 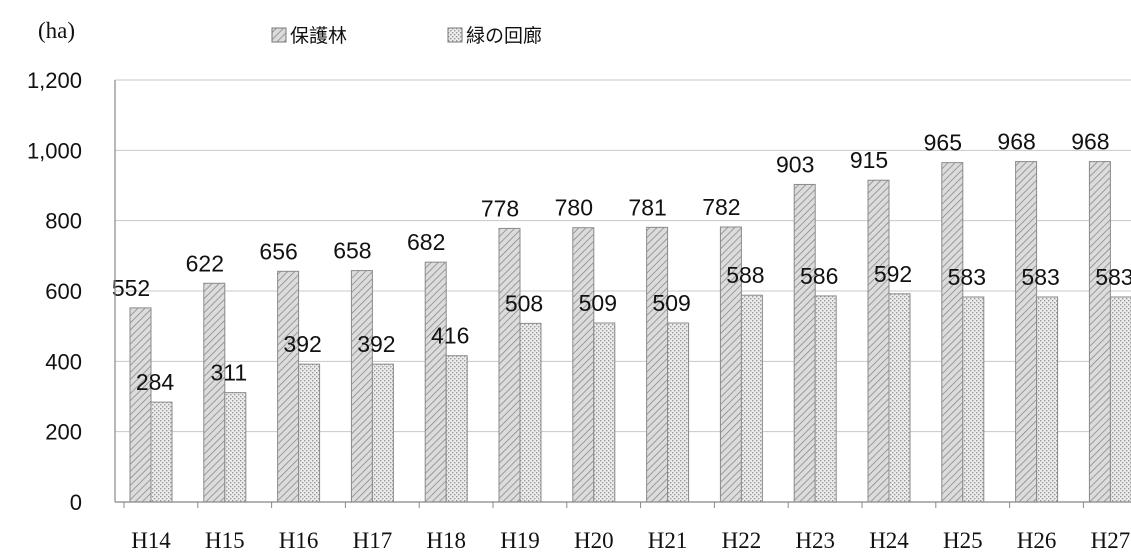 I want to click on y-unit-label: (ha), so click(x=56, y=30).